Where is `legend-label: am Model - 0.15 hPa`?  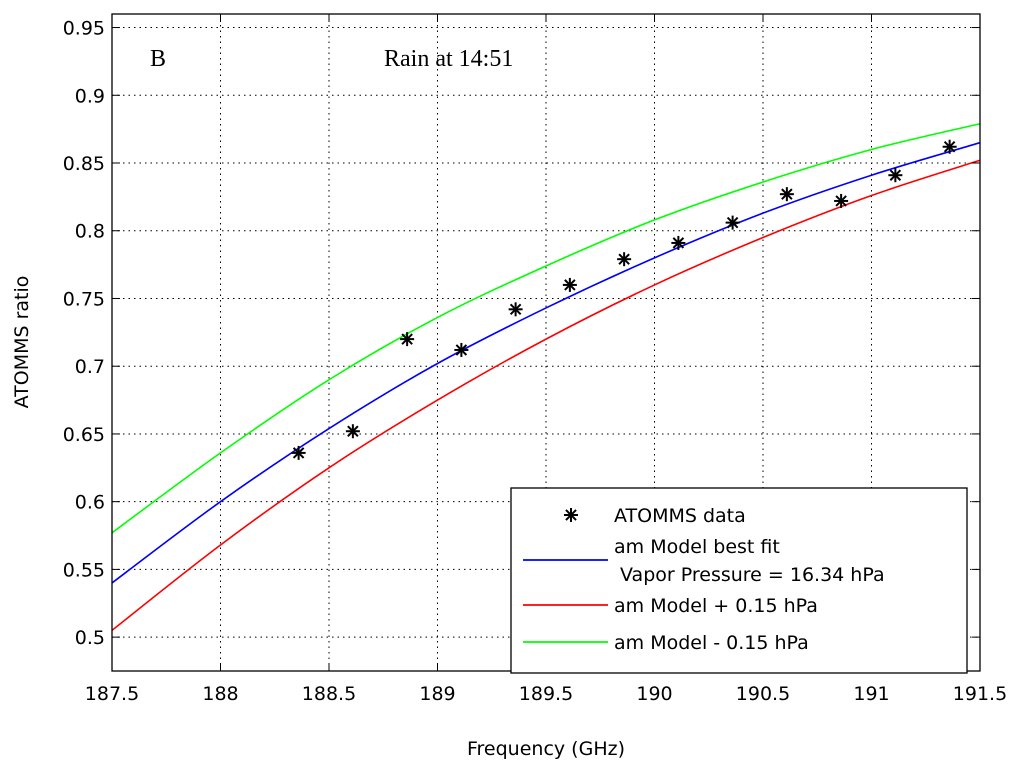
legend-label: am Model - 0.15 hPa is located at coordinates (711, 643).